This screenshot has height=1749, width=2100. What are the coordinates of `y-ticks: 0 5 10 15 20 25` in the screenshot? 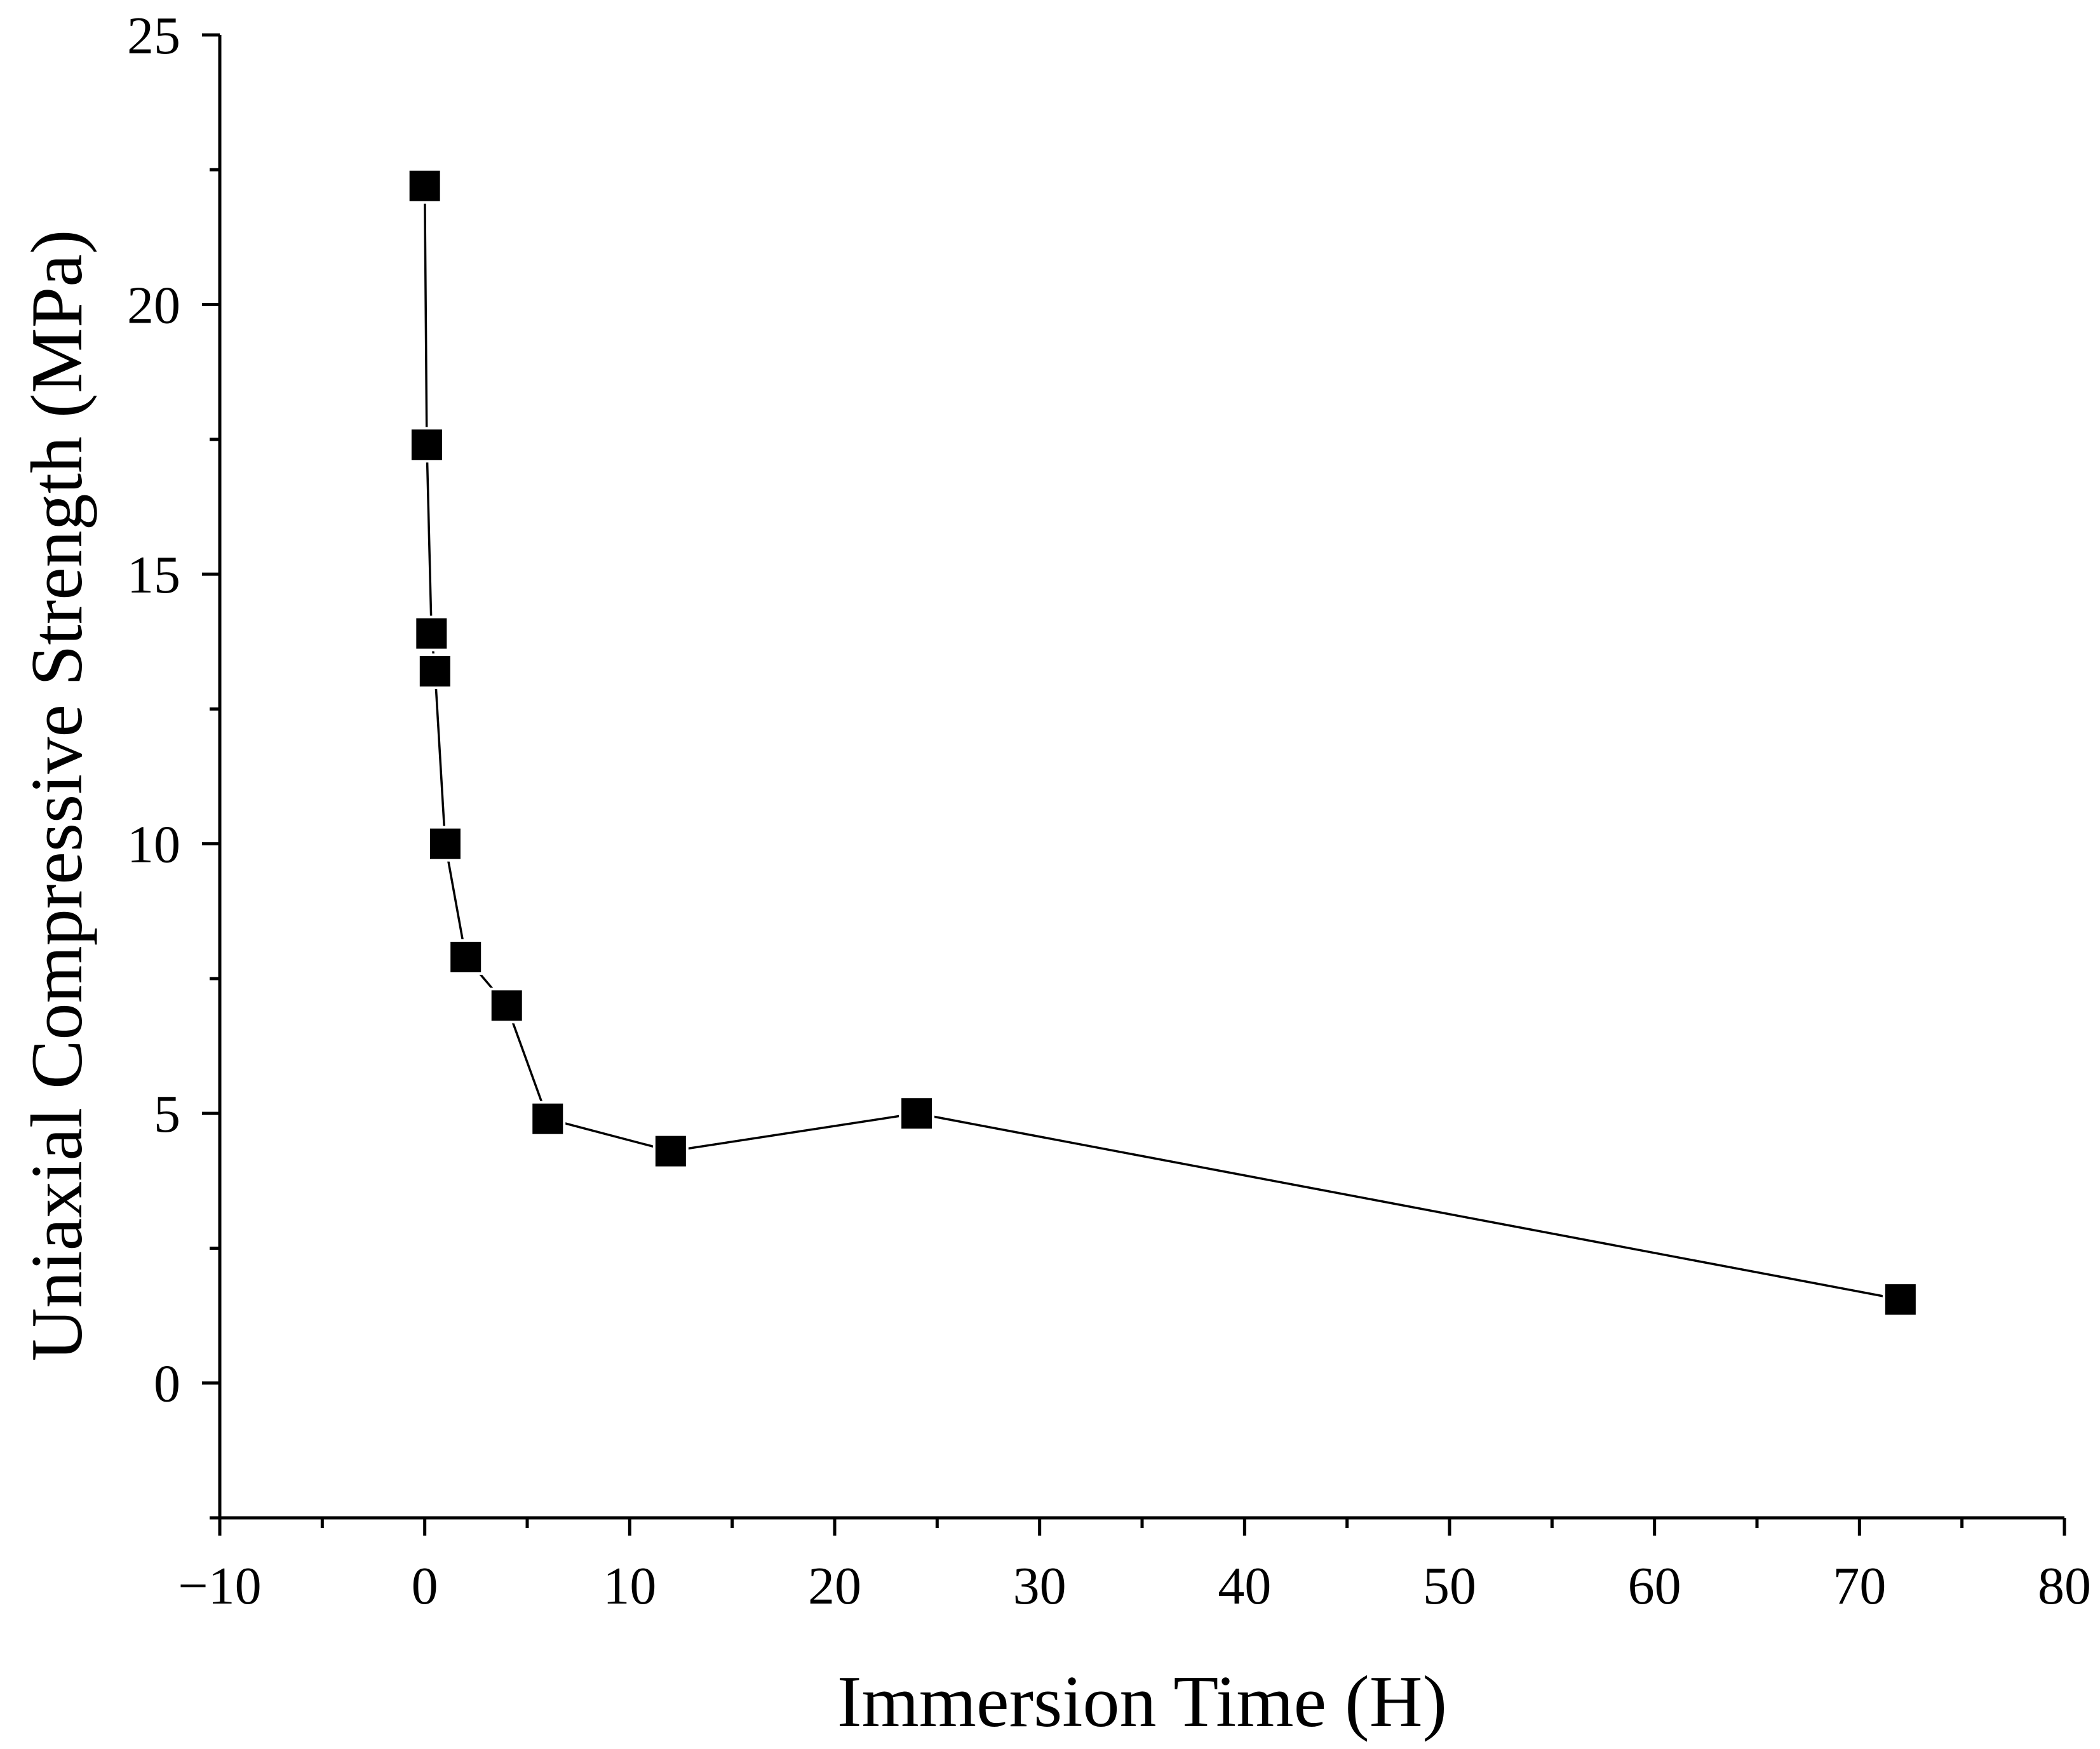 It's located at (173, 763).